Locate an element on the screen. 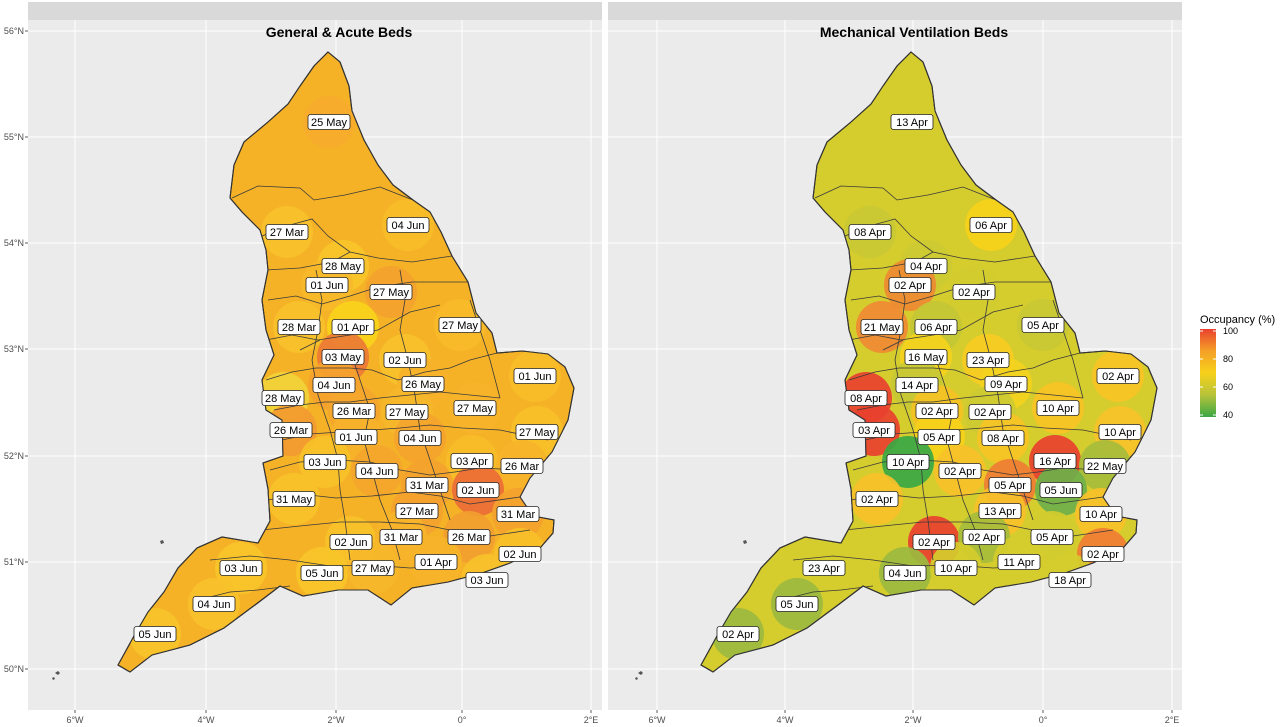 The image size is (1280, 727). region-date-label: 05 Jun is located at coordinates (155, 634).